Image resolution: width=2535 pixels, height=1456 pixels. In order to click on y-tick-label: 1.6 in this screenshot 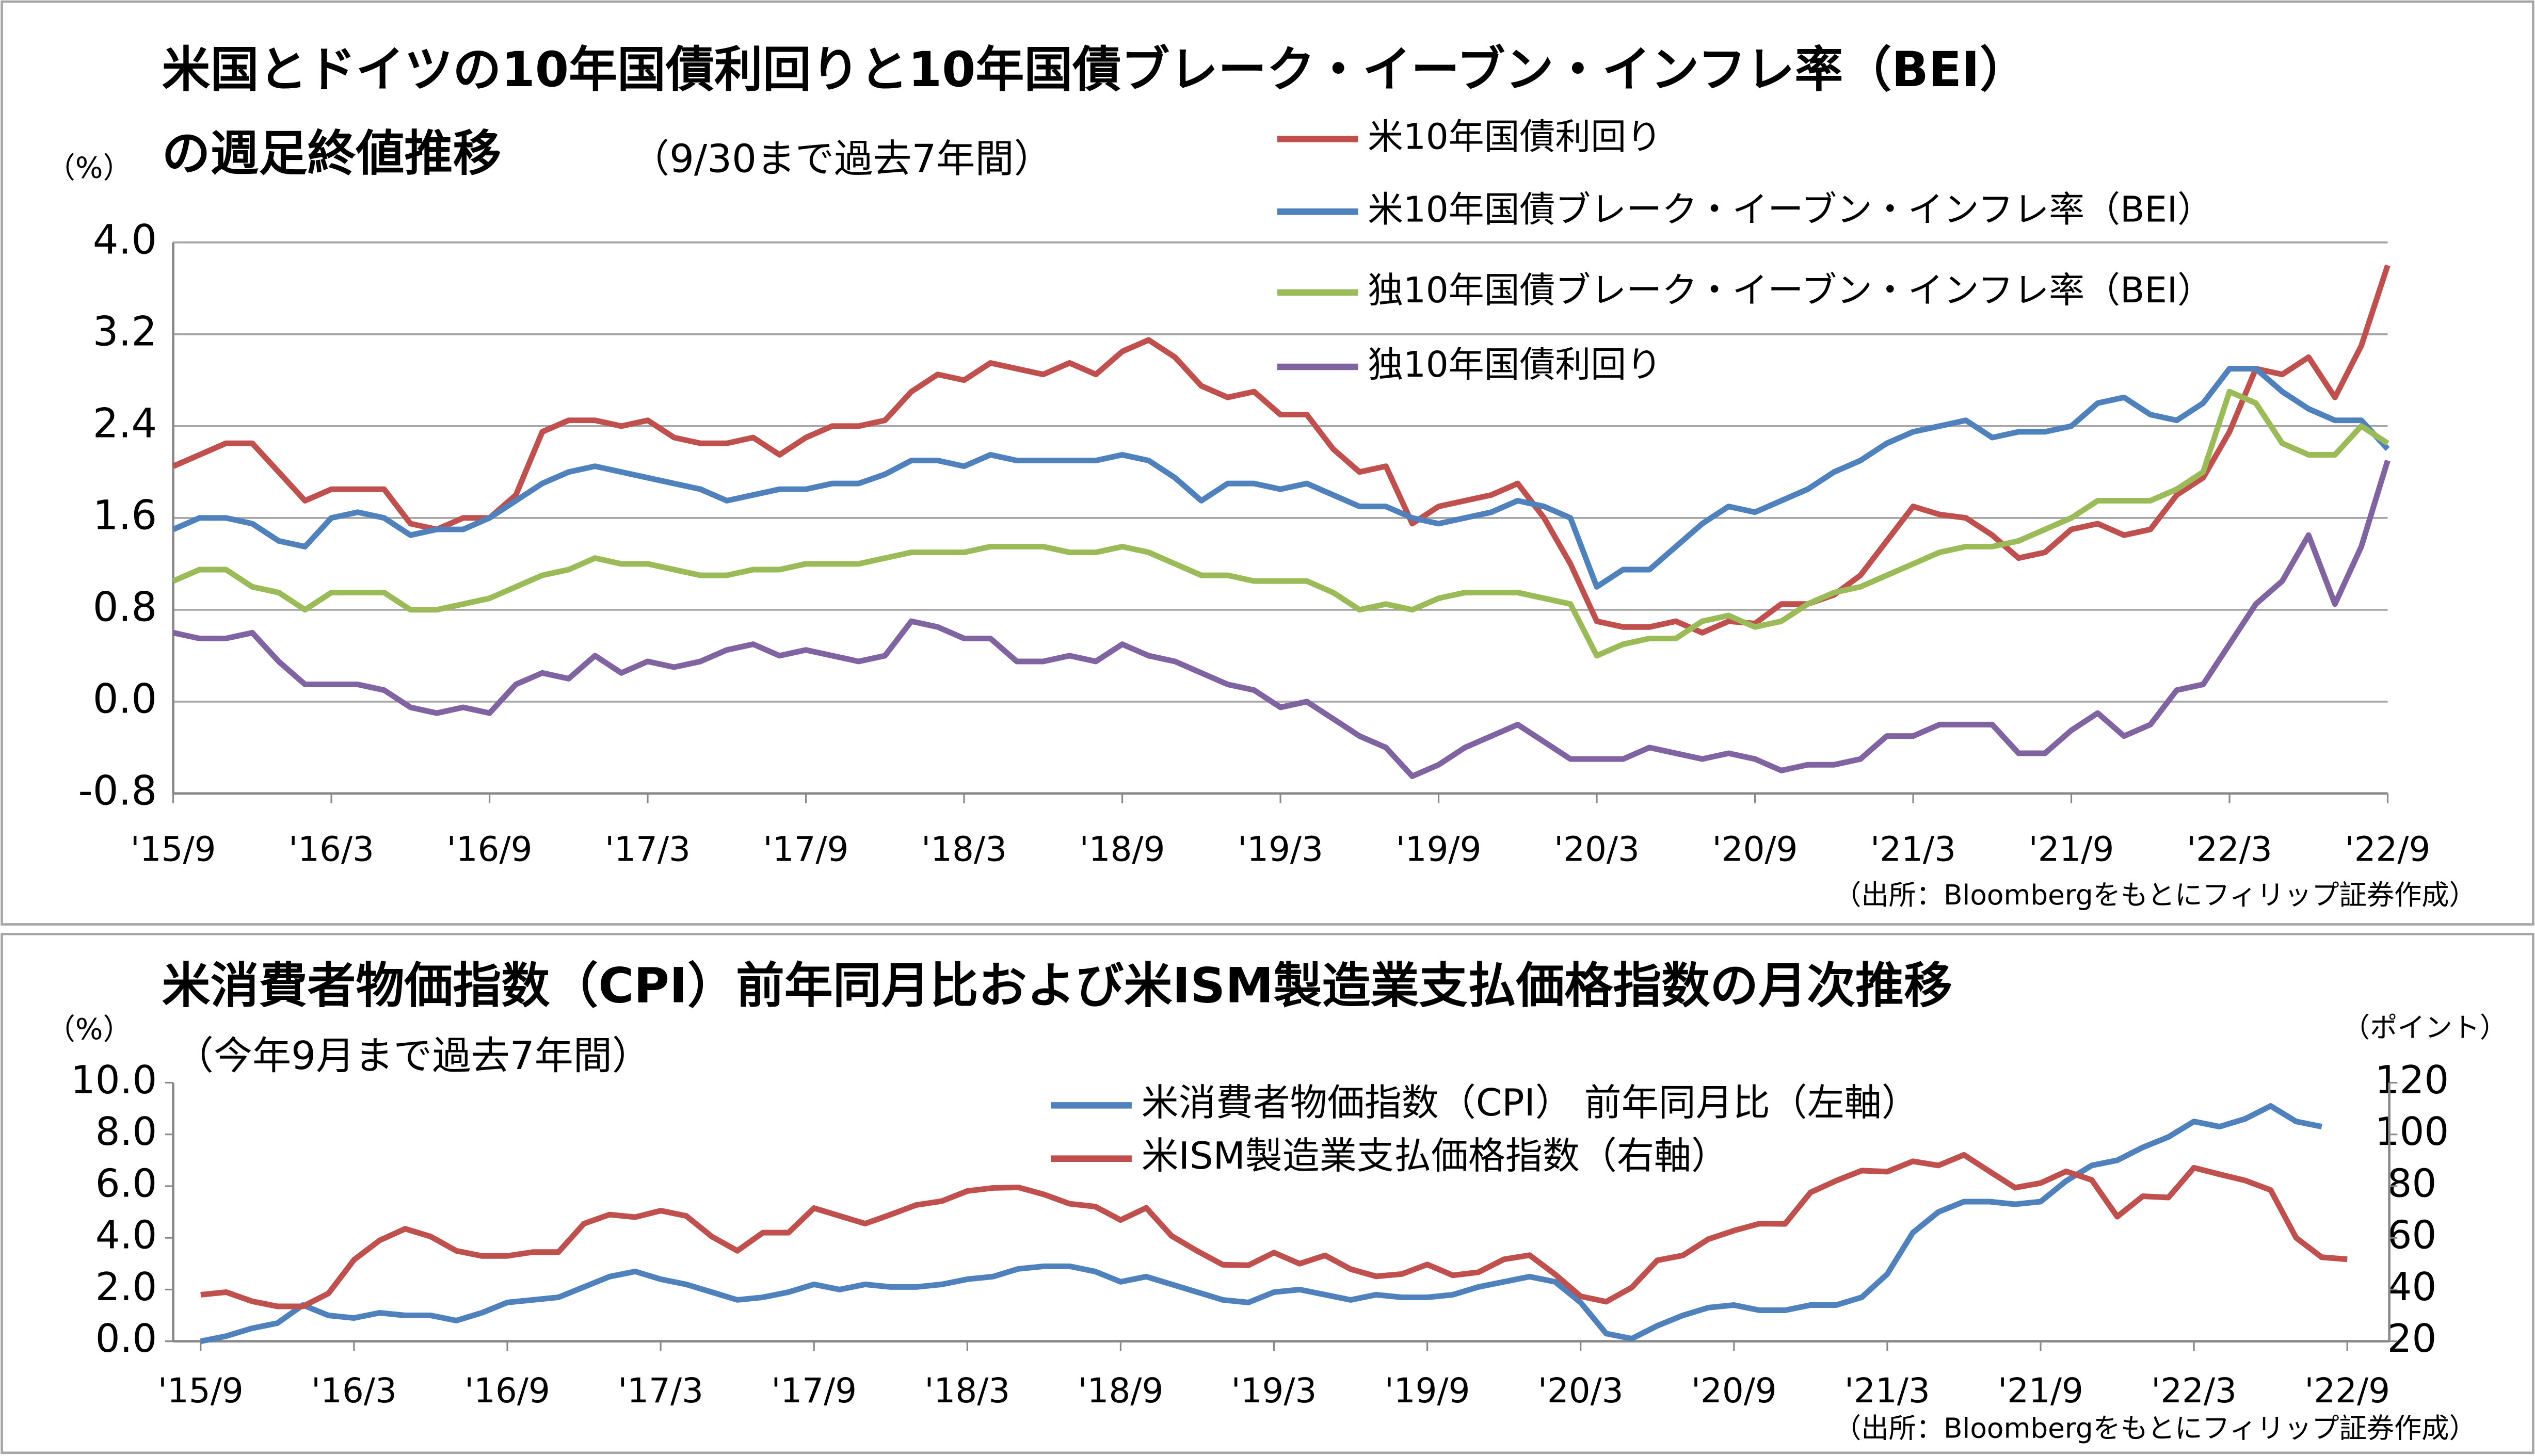, I will do `click(125, 515)`.